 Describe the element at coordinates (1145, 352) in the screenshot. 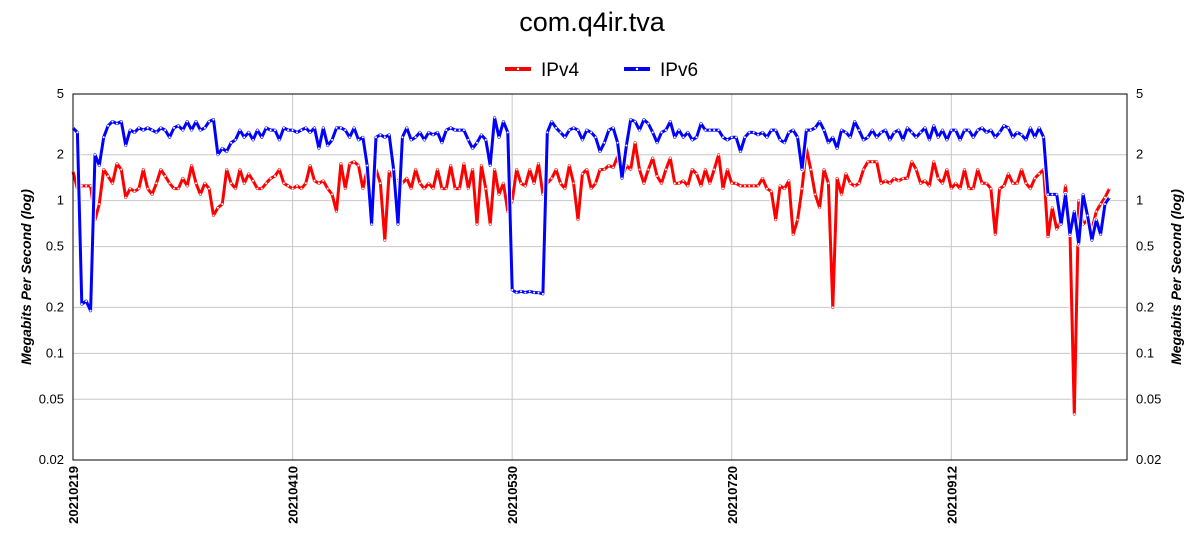

I see `y-tick-label-right: 0.1` at that location.